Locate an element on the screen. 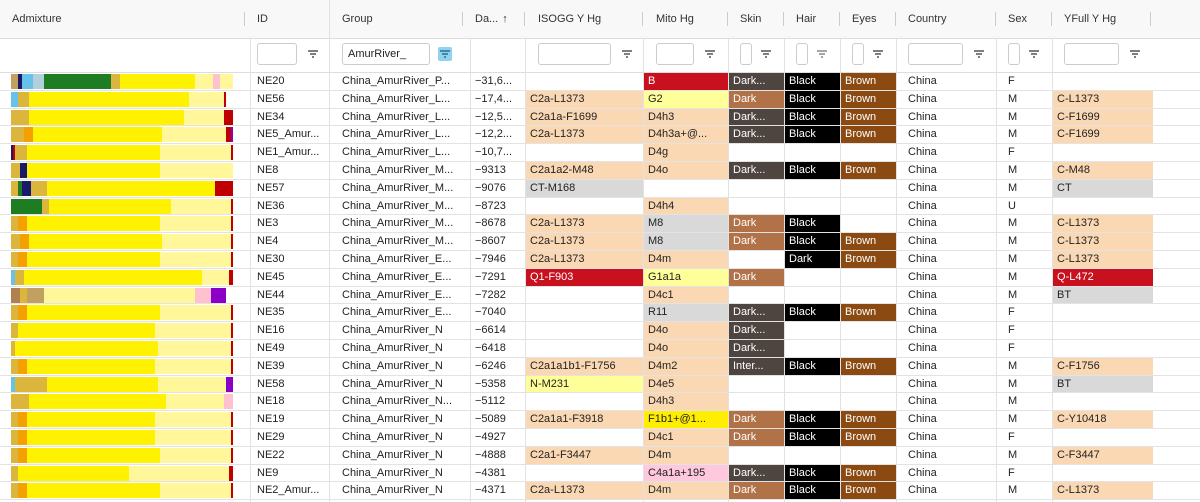  date-cell: −7040 is located at coordinates (490, 312).